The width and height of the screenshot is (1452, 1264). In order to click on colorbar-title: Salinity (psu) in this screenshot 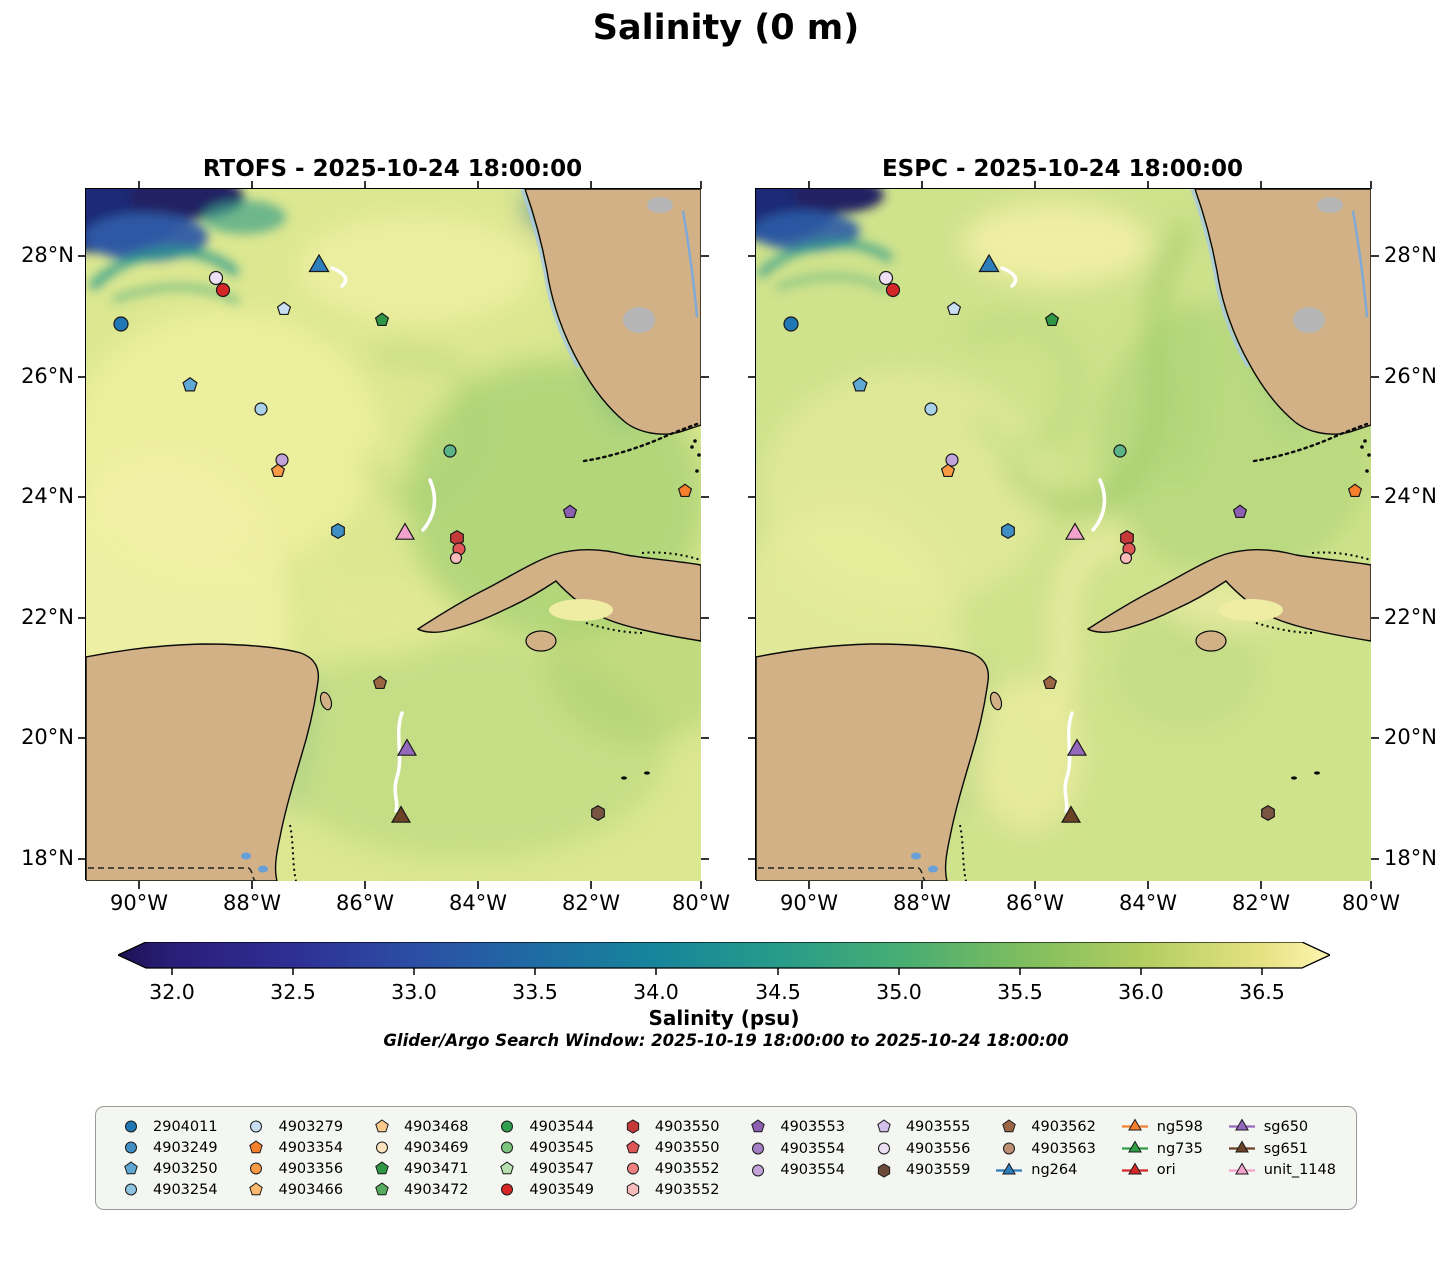, I will do `click(724, 1018)`.